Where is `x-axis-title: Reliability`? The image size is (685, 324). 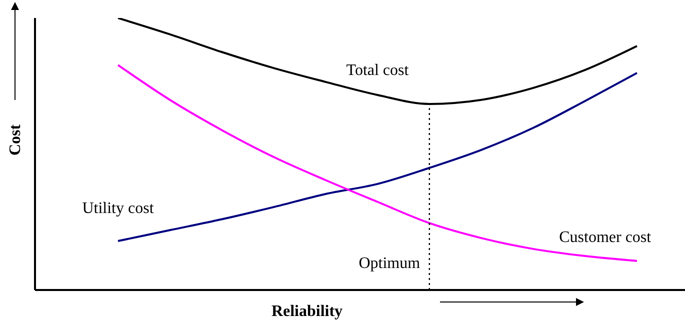
x-axis-title: Reliability is located at coordinates (307, 311).